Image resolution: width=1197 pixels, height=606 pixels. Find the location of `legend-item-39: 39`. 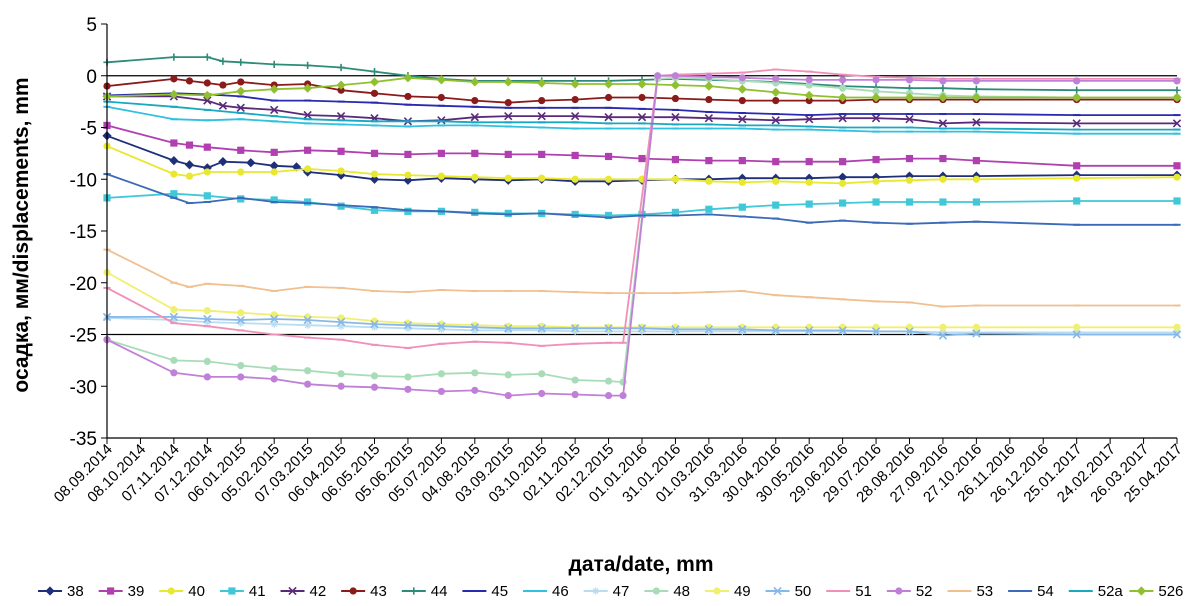

legend-item-39: 39 is located at coordinates (121, 591).